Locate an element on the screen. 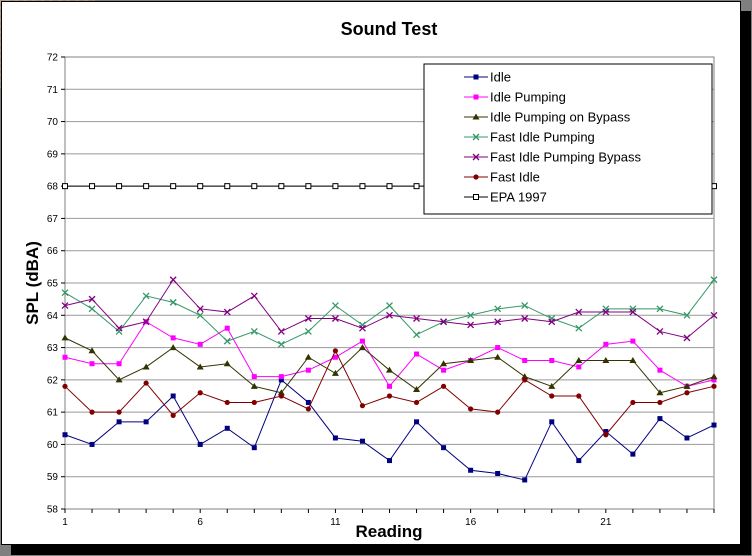 The width and height of the screenshot is (752, 556). y-tick-label: 58 is located at coordinates (53, 510).